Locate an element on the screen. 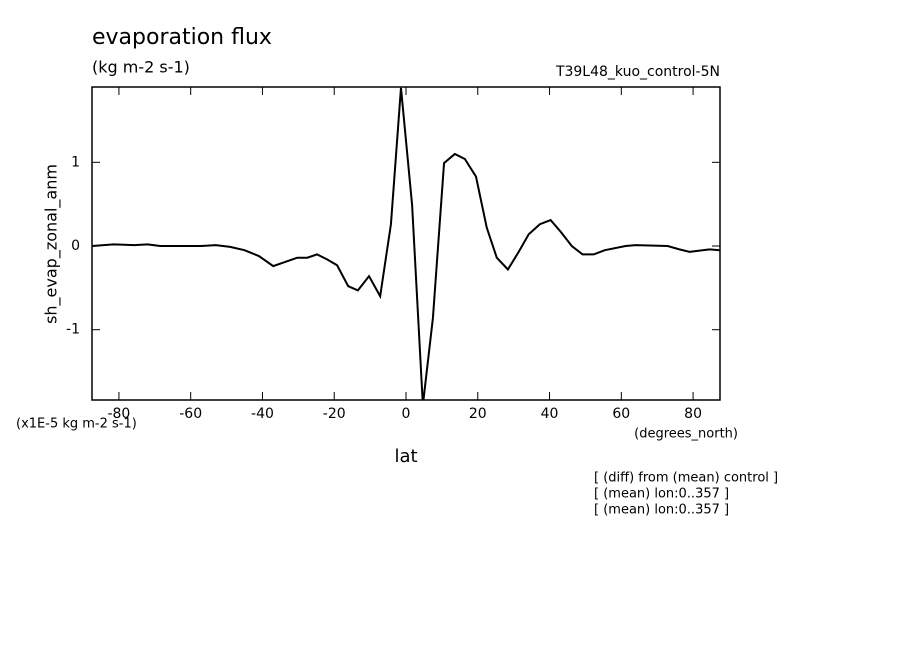 This screenshot has width=904, height=658. x-axis-label: lat is located at coordinates (405, 456).